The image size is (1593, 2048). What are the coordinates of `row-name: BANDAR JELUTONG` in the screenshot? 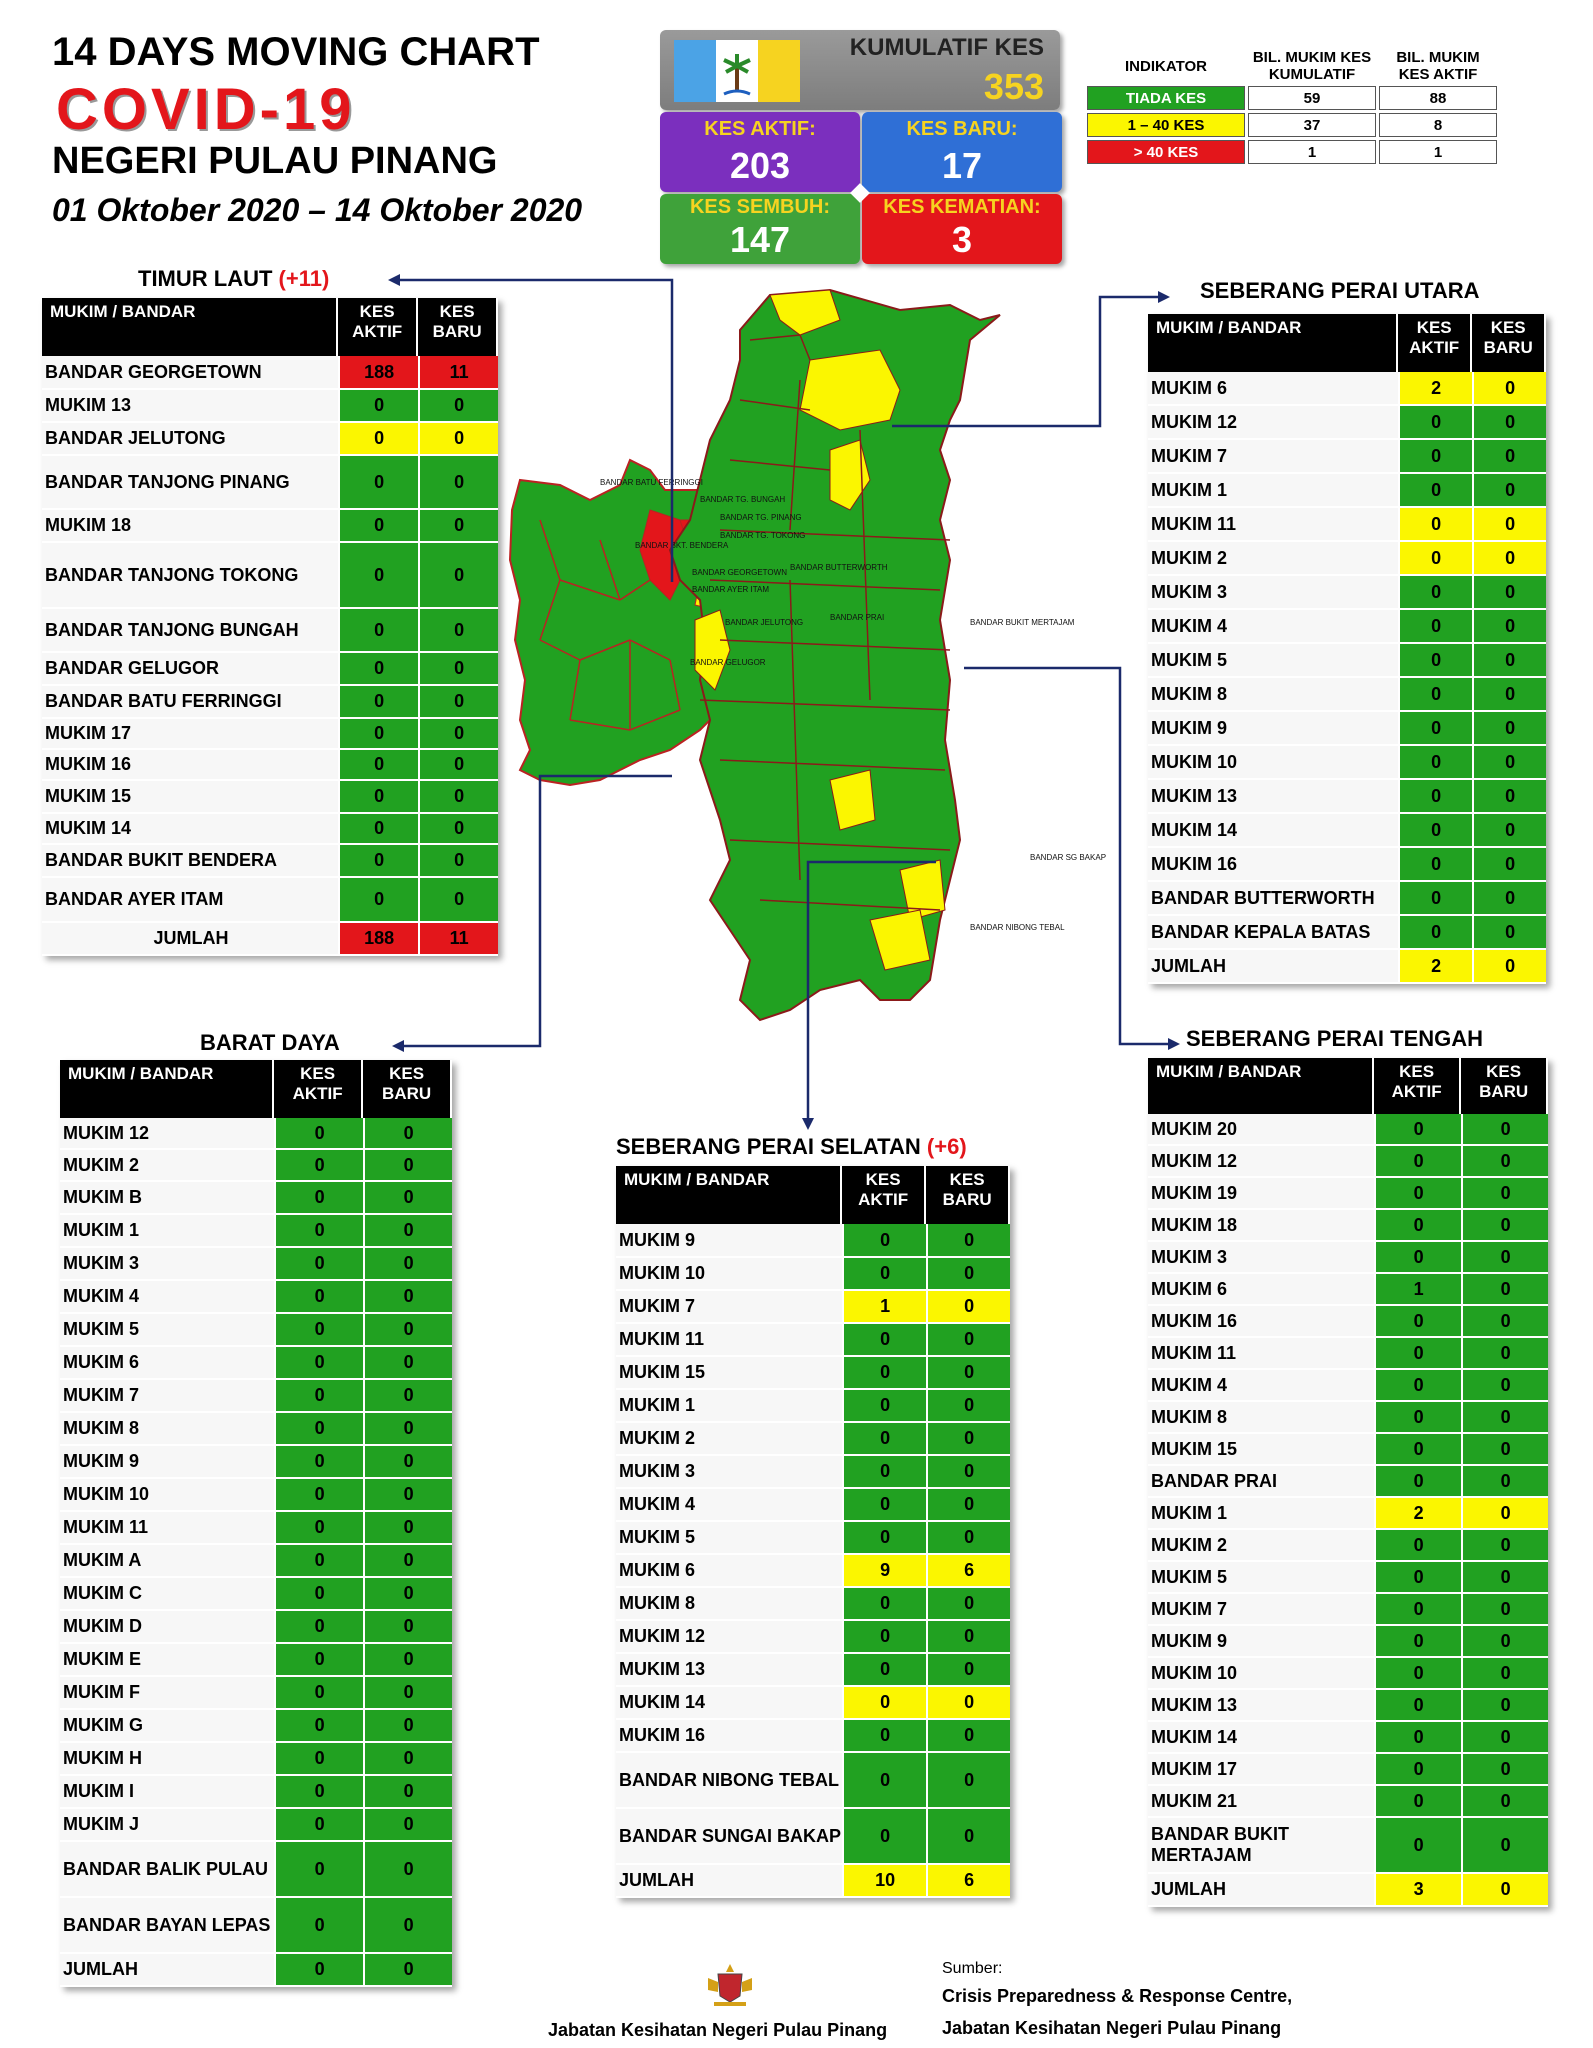 It's located at (190, 439).